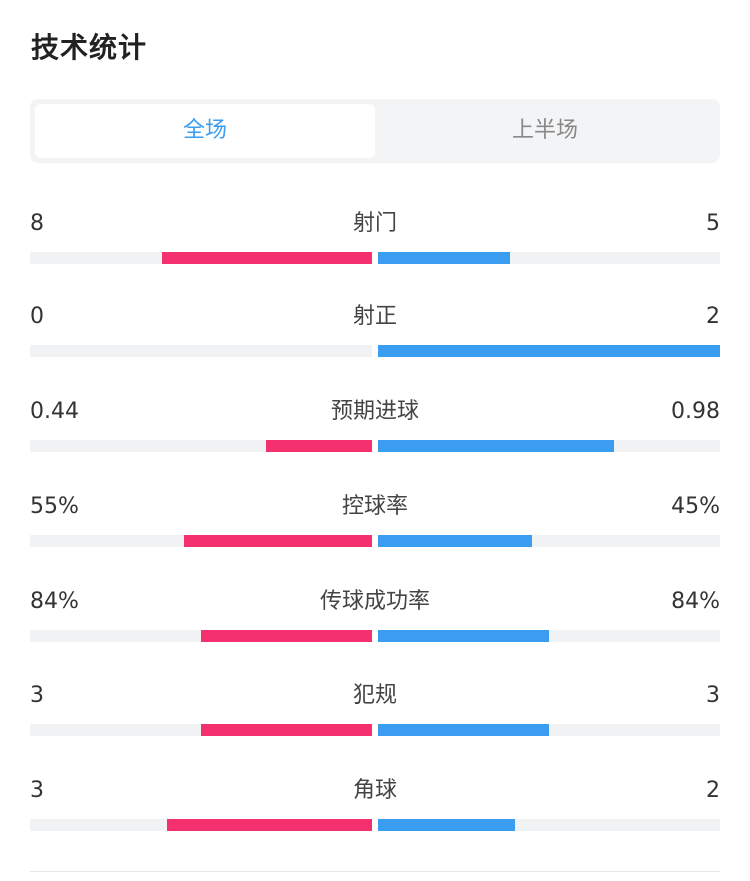 This screenshot has height=881, width=750. Describe the element at coordinates (695, 601) in the screenshot. I see `away-value: 84%` at that location.